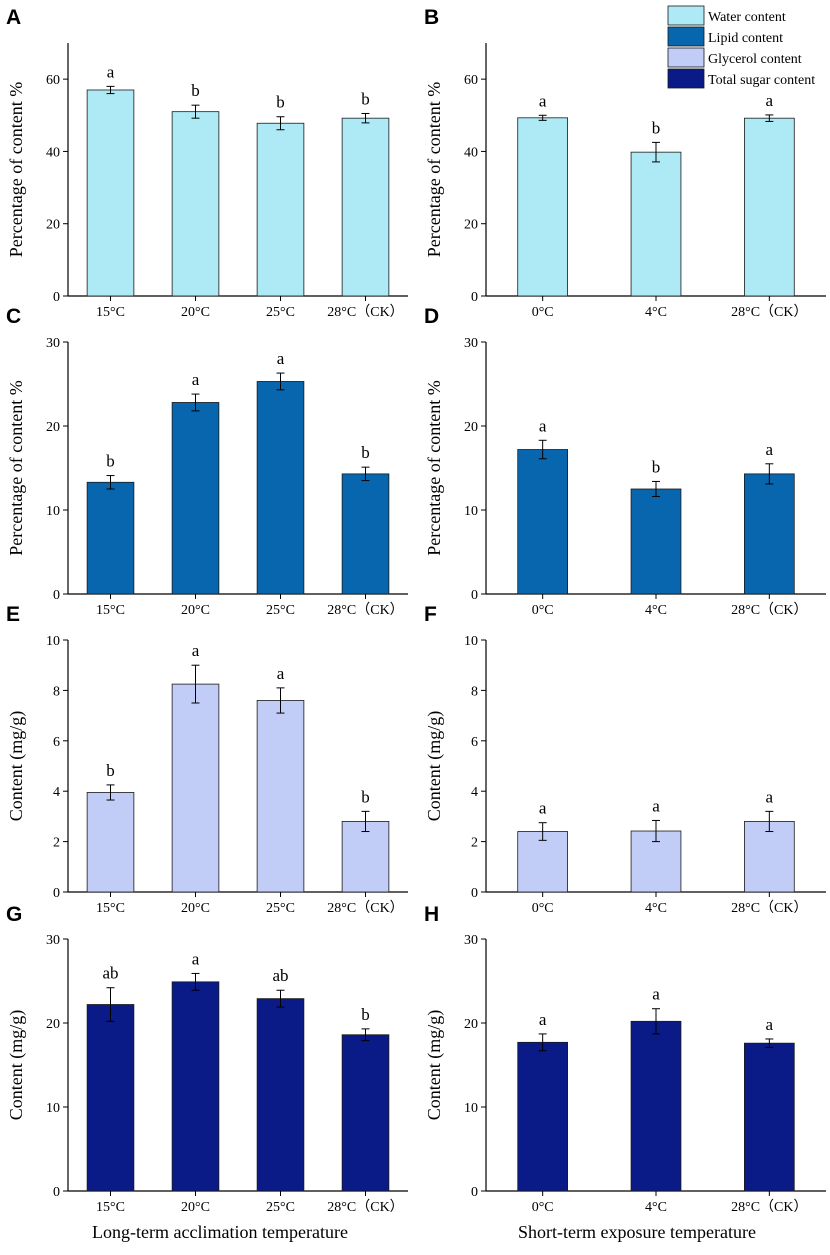  I want to click on panel-letter: D, so click(431, 316).